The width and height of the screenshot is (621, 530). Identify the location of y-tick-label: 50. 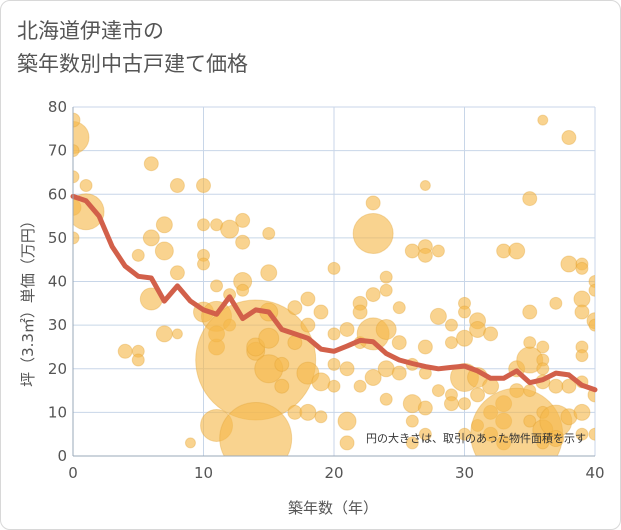
(57, 238).